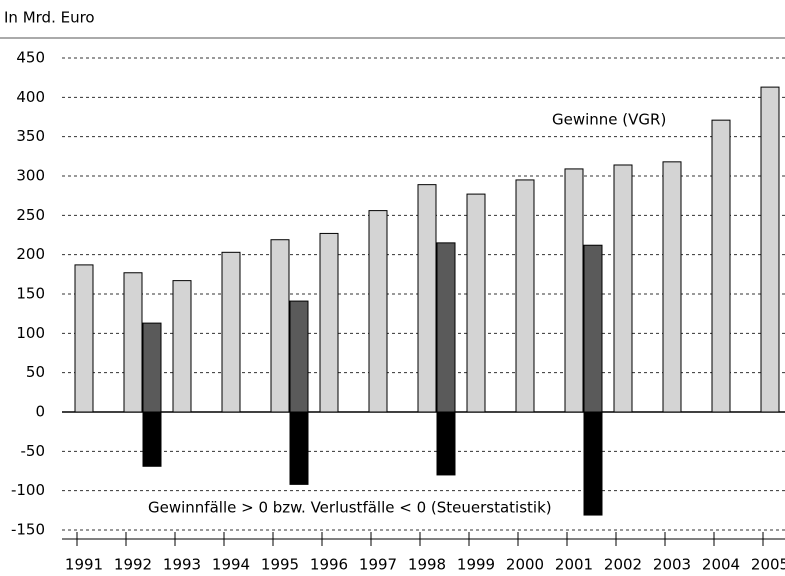 The width and height of the screenshot is (785, 576). What do you see at coordinates (609, 120) in the screenshot?
I see `series-label: Gewinne (VGR)` at bounding box center [609, 120].